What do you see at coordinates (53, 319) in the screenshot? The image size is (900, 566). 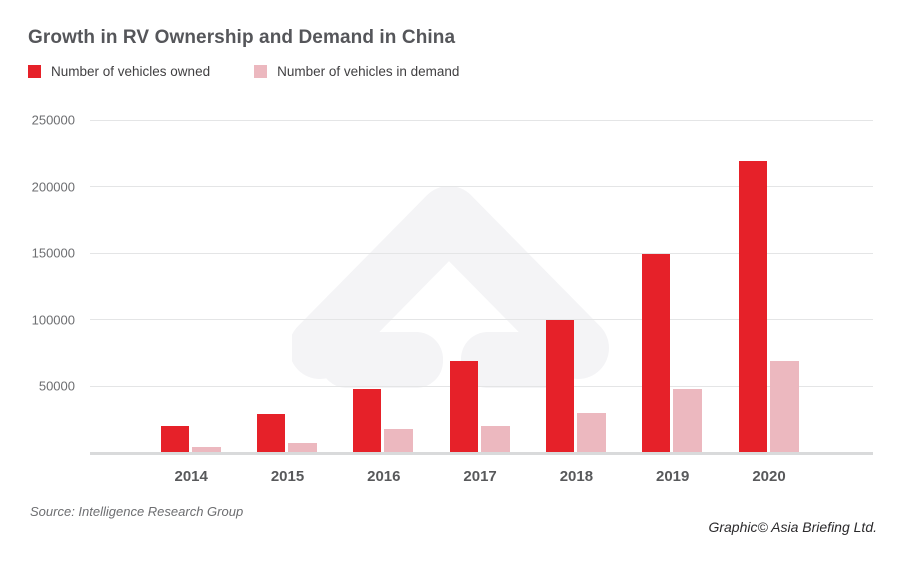 I see `y-axis-tick-label: 100000` at bounding box center [53, 319].